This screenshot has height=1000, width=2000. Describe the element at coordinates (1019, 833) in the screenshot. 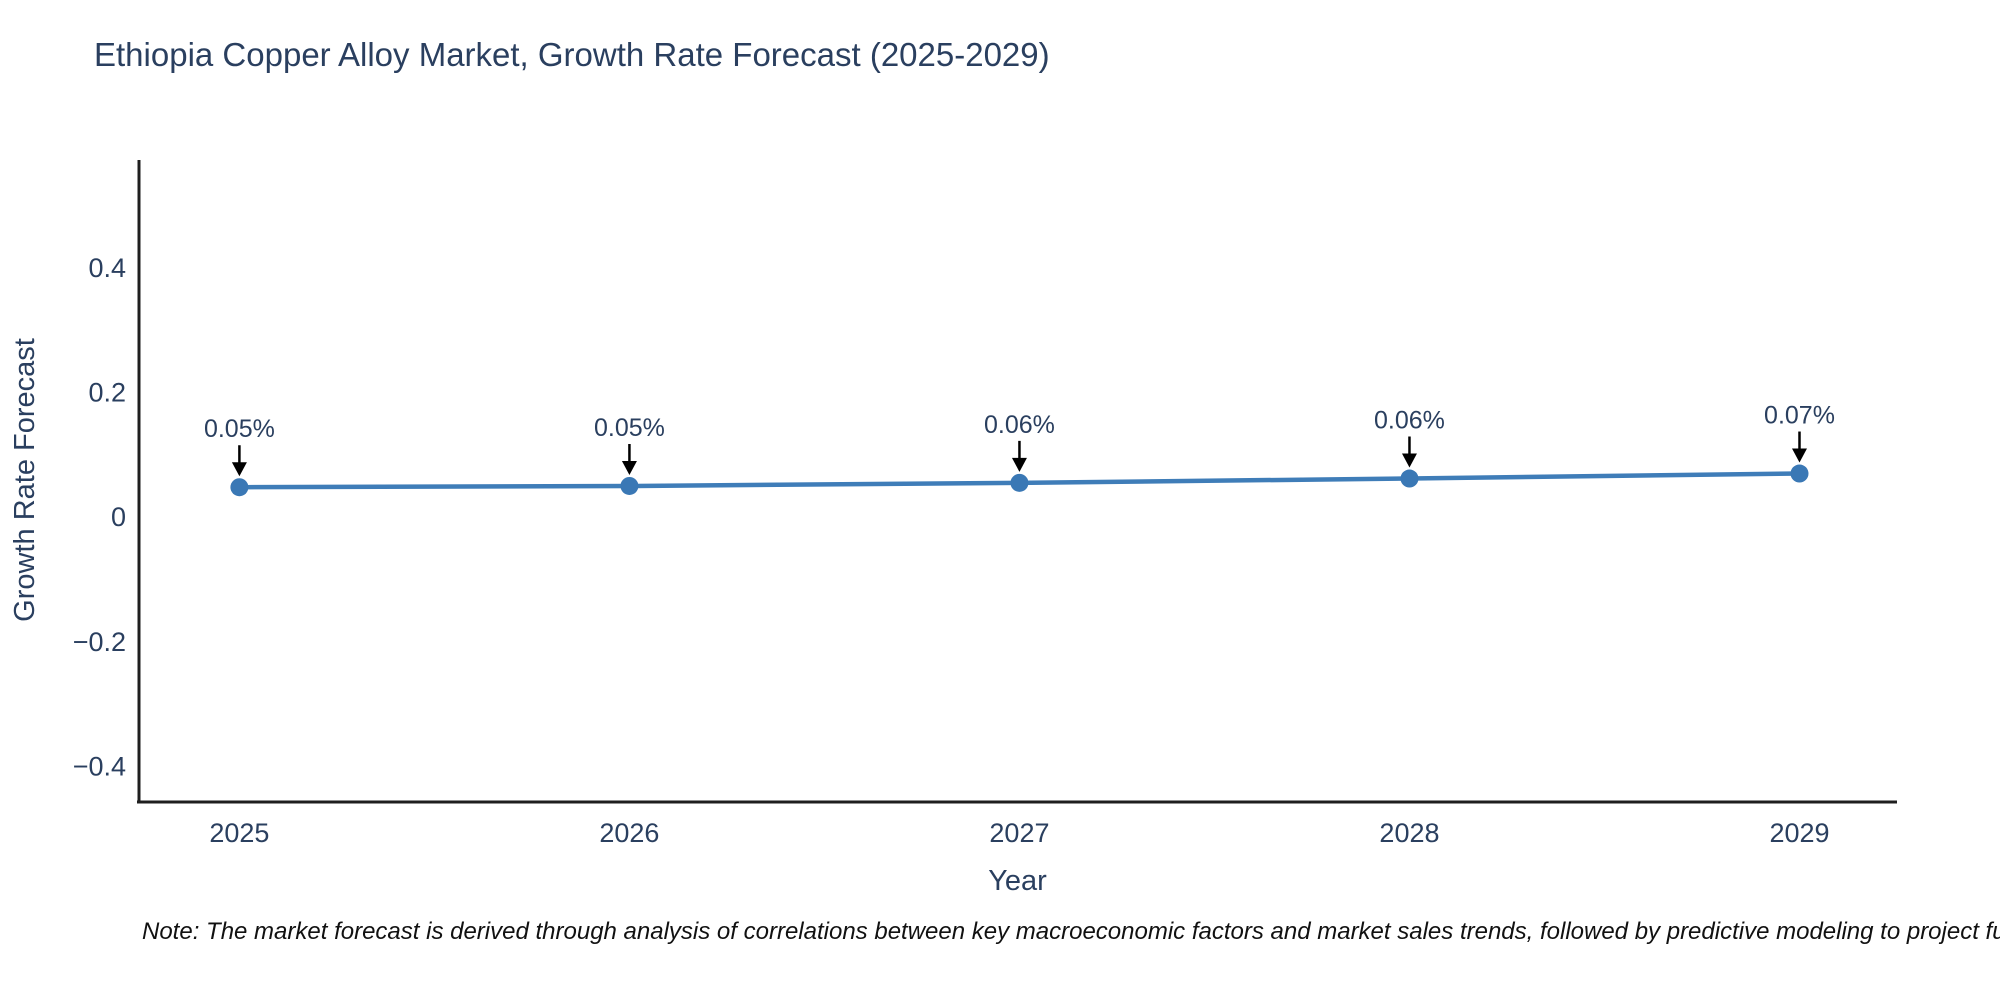

I see `x-tick-label: 2027` at that location.